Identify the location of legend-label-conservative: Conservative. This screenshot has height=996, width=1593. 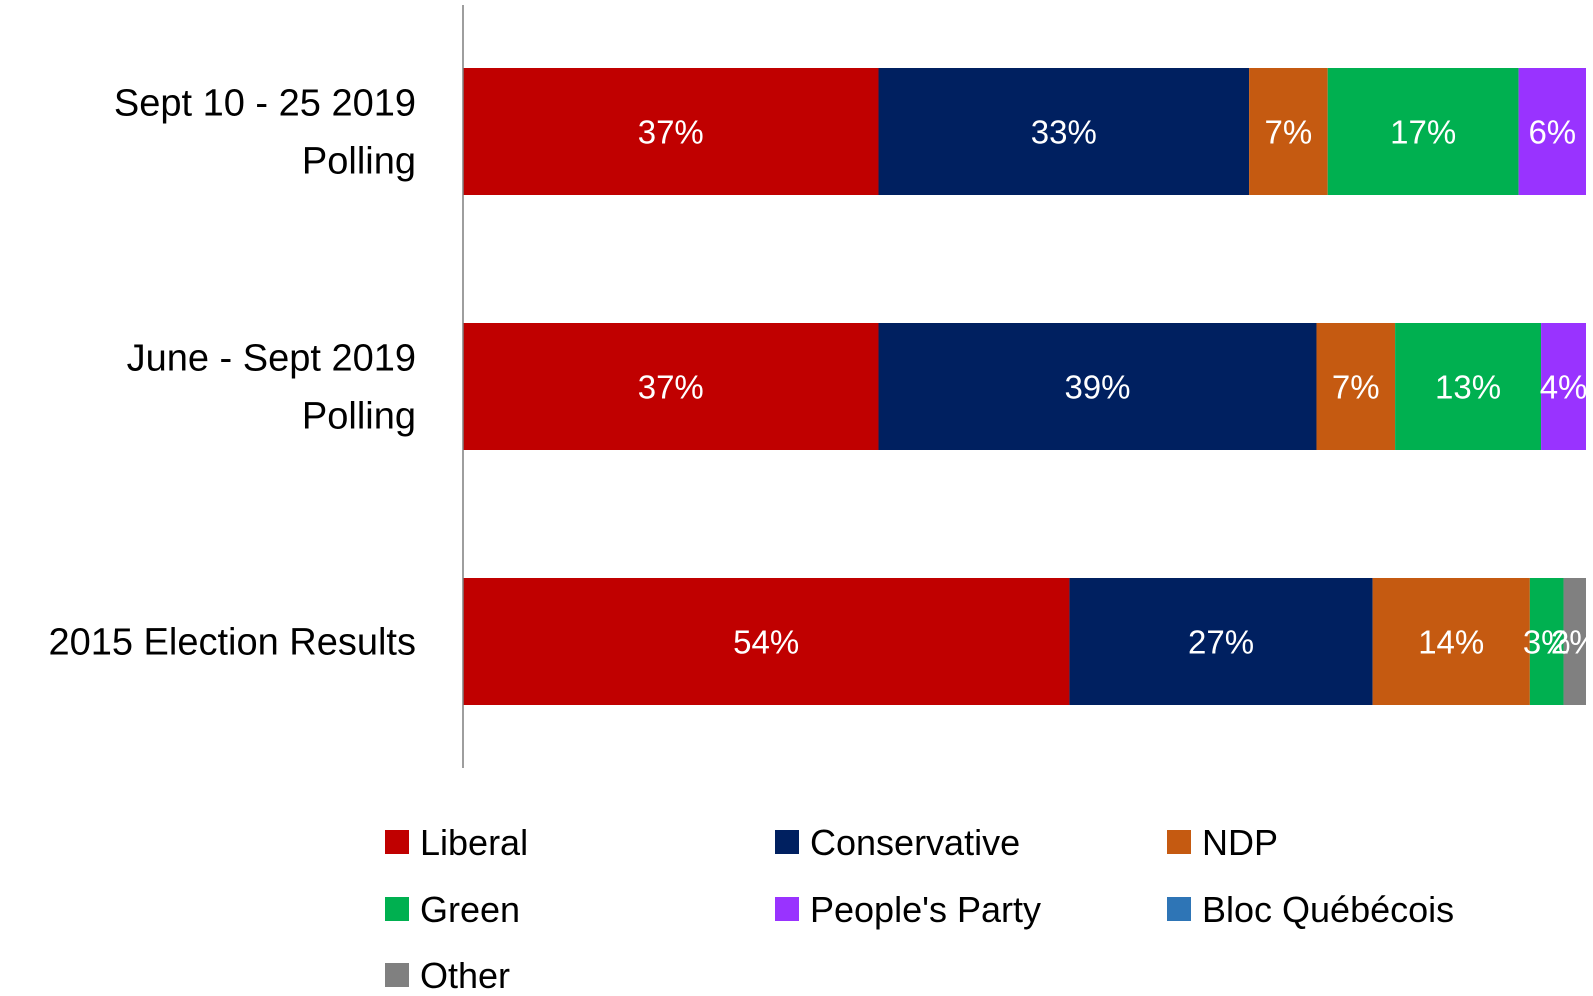
(915, 842).